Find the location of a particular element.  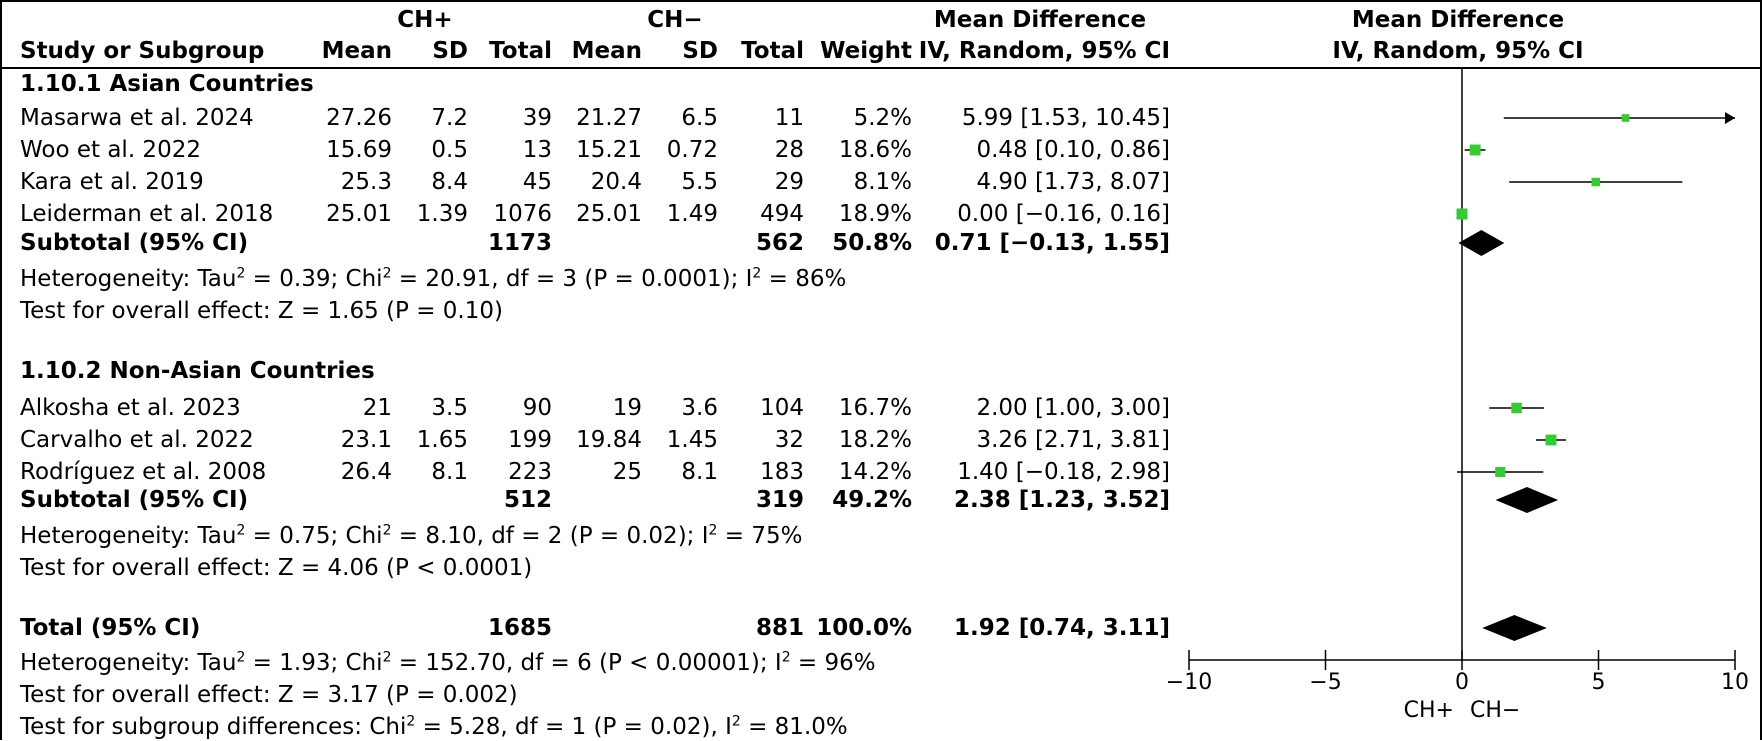

mean1-value: 23.1 is located at coordinates (366, 440).